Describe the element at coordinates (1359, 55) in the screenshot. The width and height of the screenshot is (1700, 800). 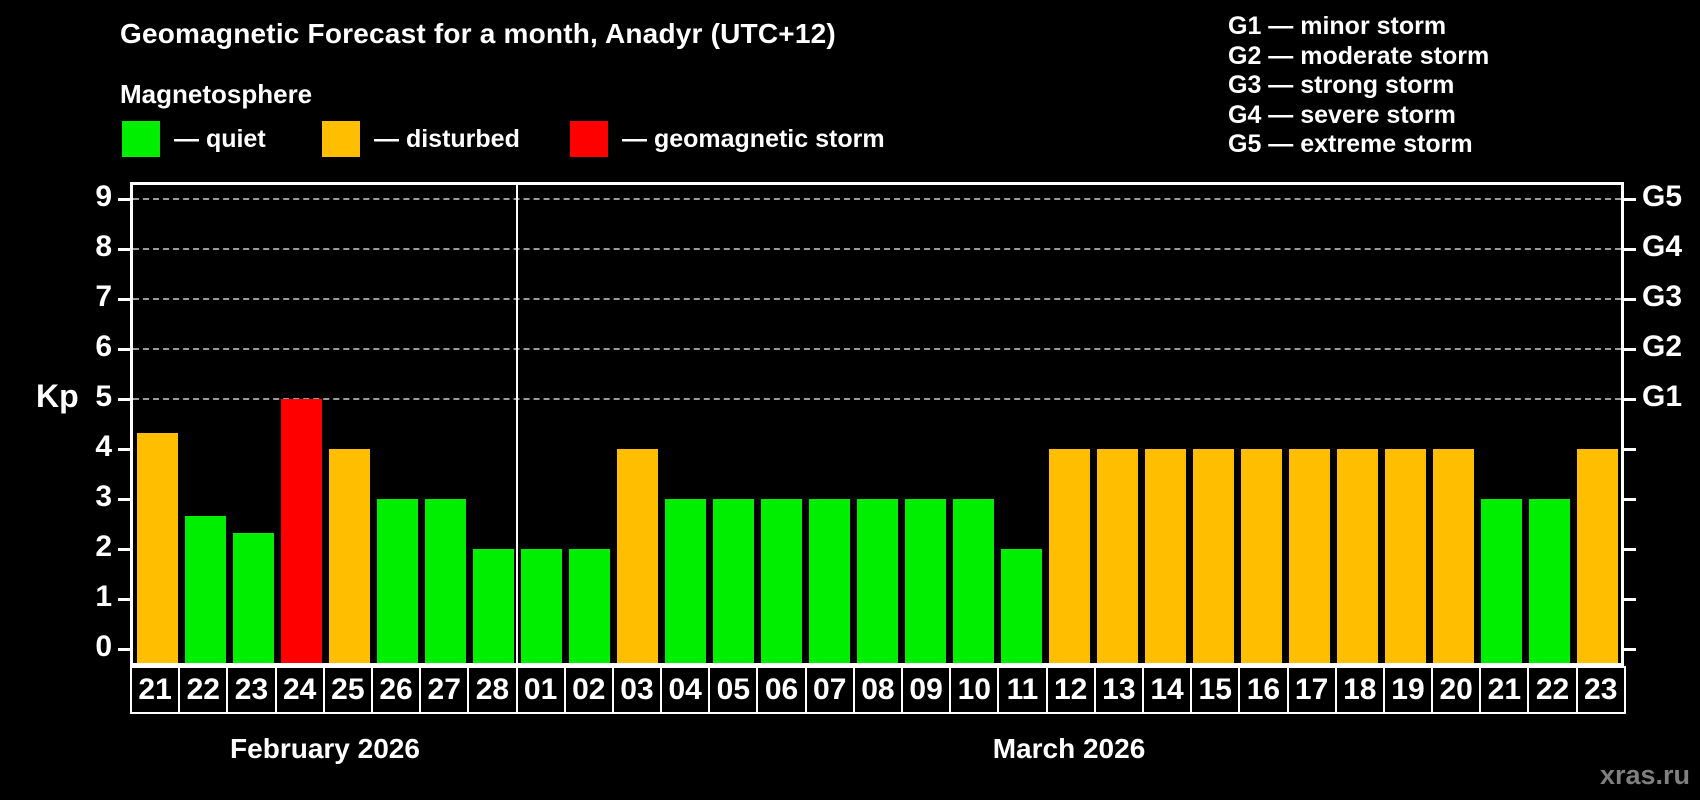
I see `storm-scale-item-g2: G2 — moderate storm` at that location.